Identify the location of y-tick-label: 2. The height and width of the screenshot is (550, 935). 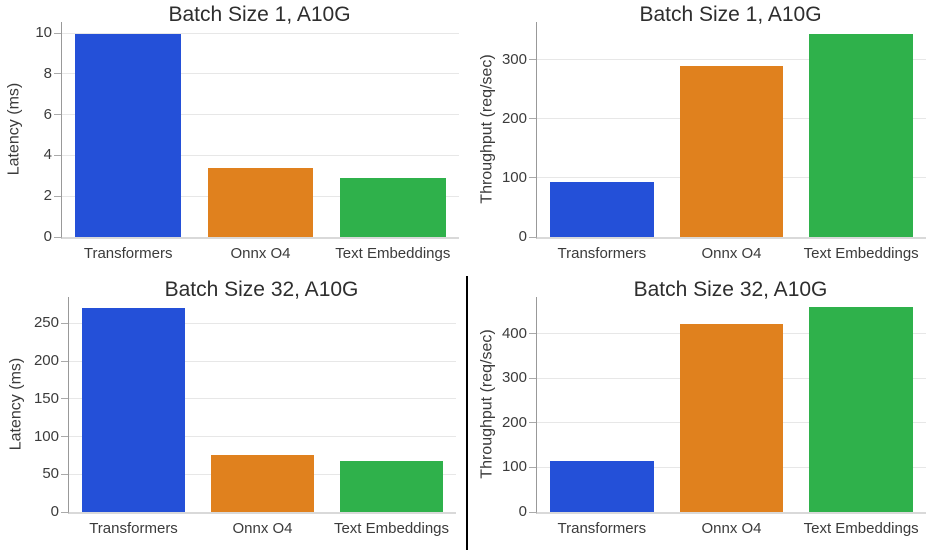
(47, 196).